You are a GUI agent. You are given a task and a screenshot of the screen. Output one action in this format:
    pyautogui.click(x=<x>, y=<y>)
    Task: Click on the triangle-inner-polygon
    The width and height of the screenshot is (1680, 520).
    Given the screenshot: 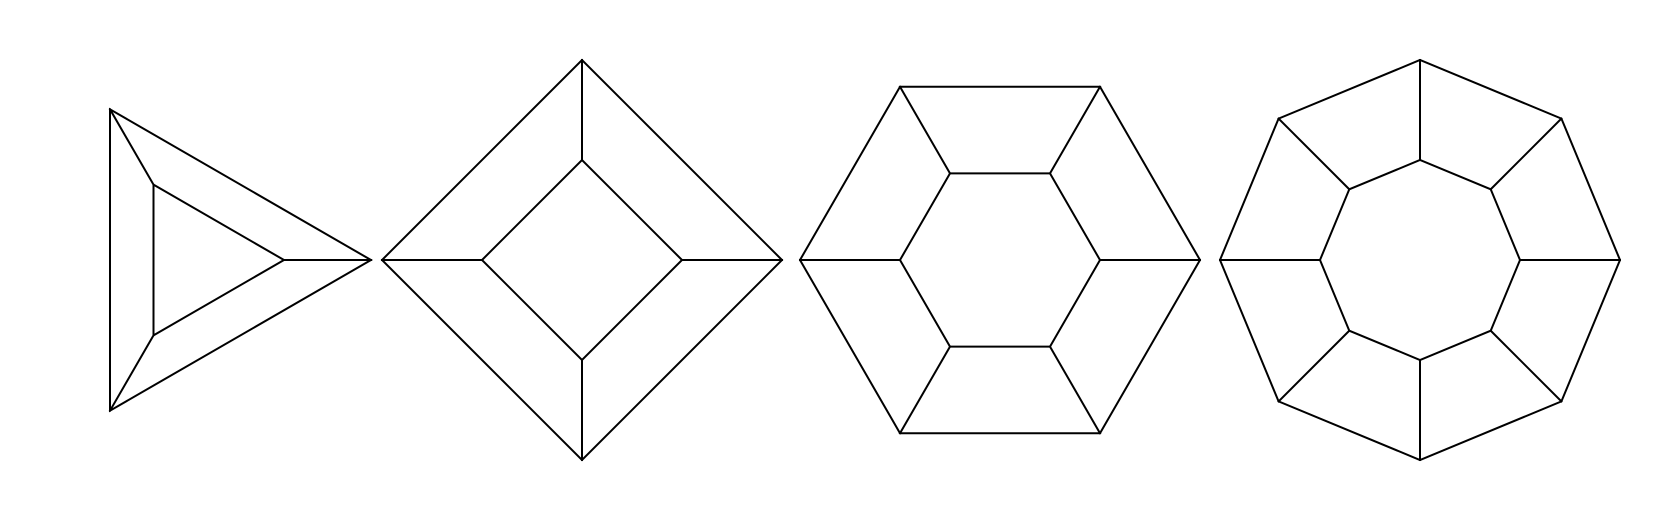 What is the action you would take?
    pyautogui.click(x=219, y=260)
    